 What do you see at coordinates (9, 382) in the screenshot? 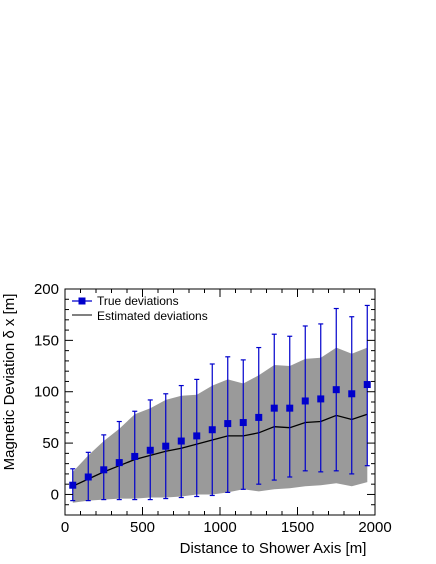
I see `y-axis-title: Magnetic Deviation δ x [m]` at bounding box center [9, 382].